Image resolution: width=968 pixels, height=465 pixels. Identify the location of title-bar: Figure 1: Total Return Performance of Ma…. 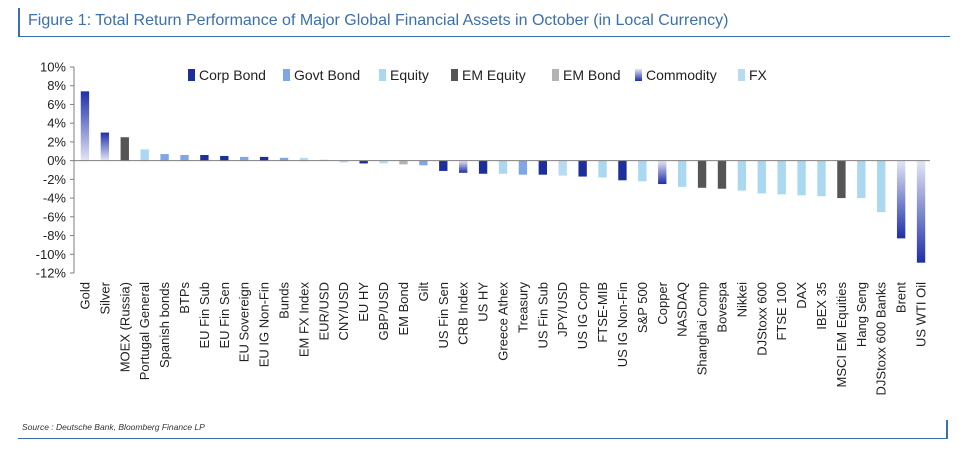
(484, 22).